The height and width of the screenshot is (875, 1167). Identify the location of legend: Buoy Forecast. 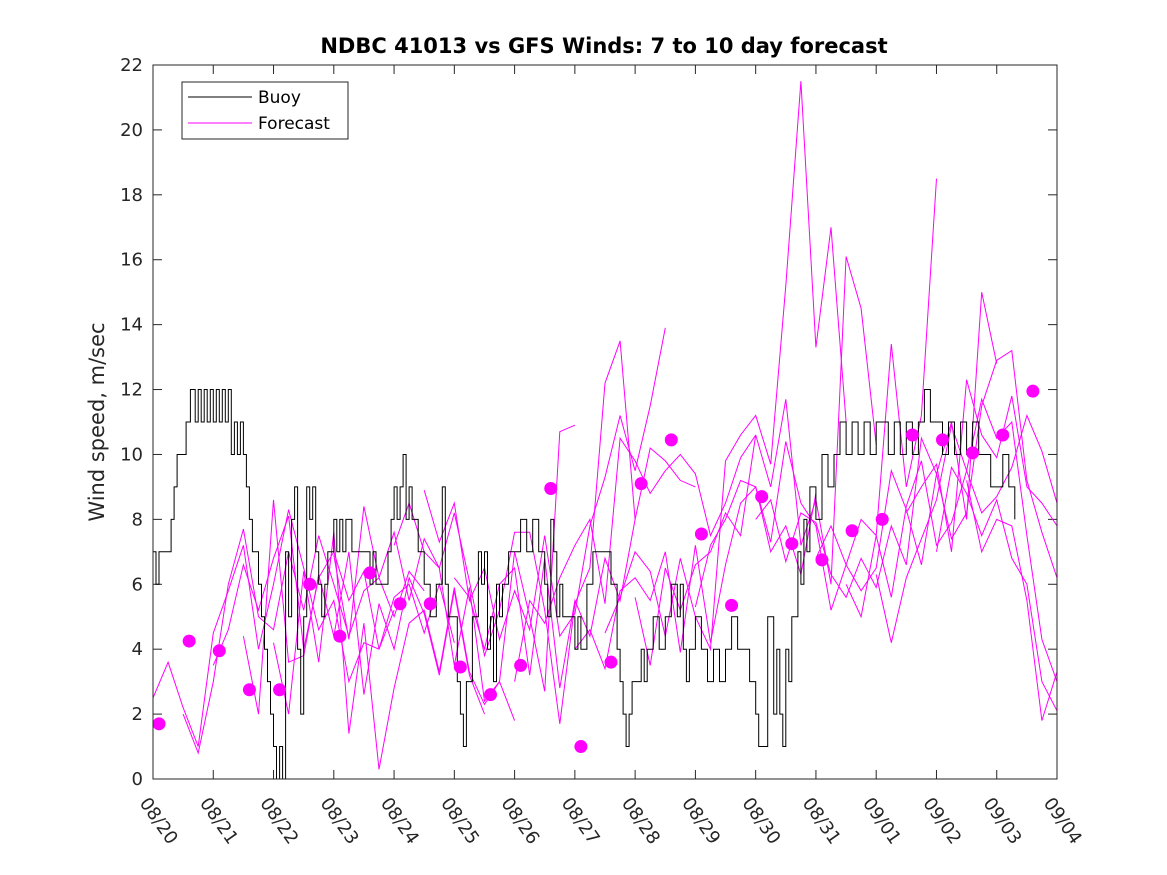
(265, 110).